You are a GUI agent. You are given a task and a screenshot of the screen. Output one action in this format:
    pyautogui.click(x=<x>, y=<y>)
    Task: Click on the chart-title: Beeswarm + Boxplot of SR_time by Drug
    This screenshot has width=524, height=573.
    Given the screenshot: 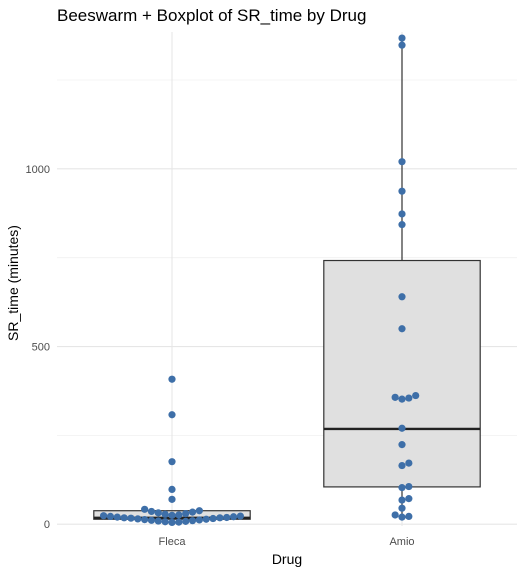 What is the action you would take?
    pyautogui.click(x=211, y=15)
    